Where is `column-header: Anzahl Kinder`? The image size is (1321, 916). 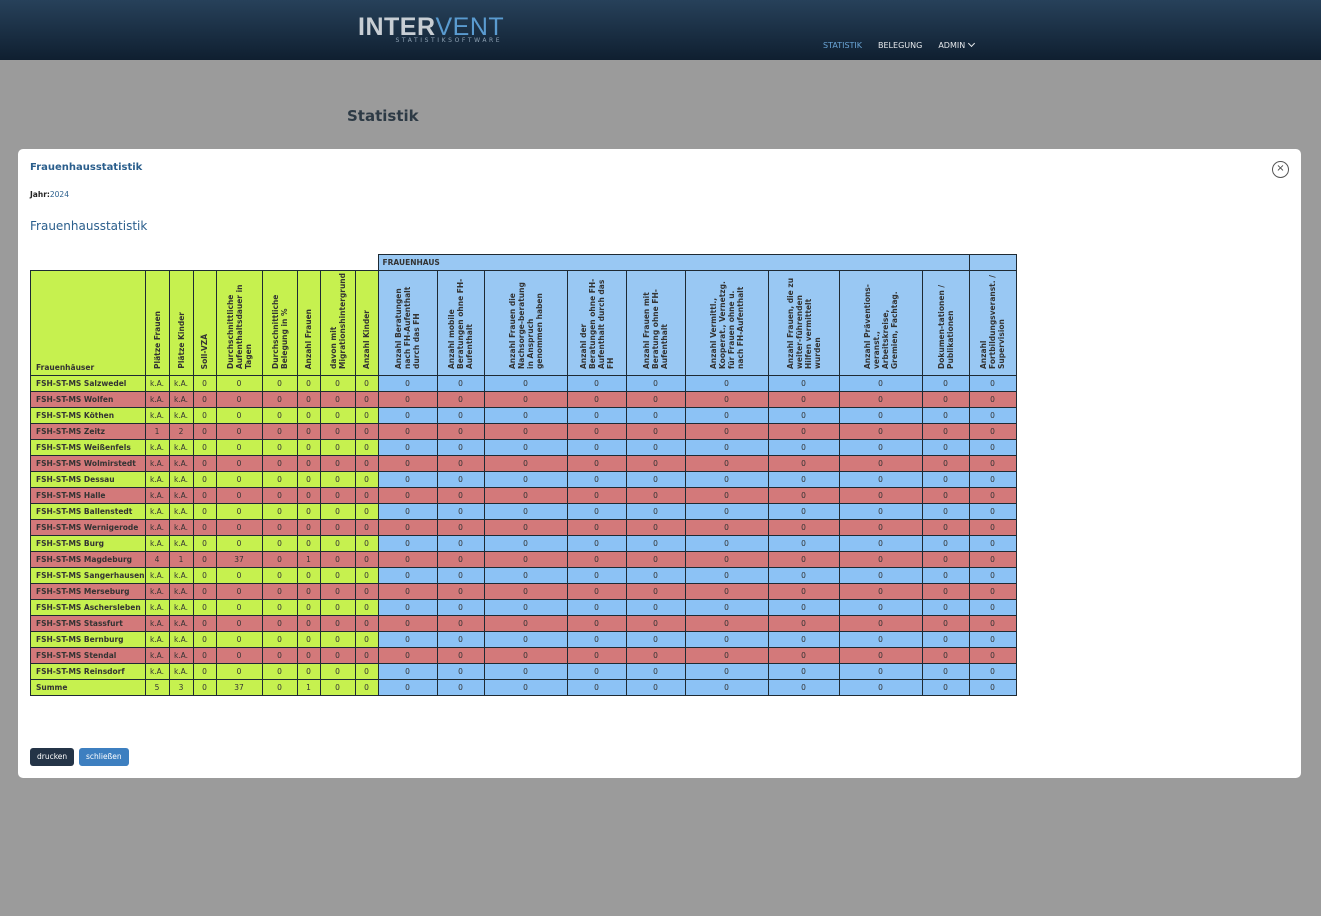 column-header: Anzahl Kinder is located at coordinates (366, 323).